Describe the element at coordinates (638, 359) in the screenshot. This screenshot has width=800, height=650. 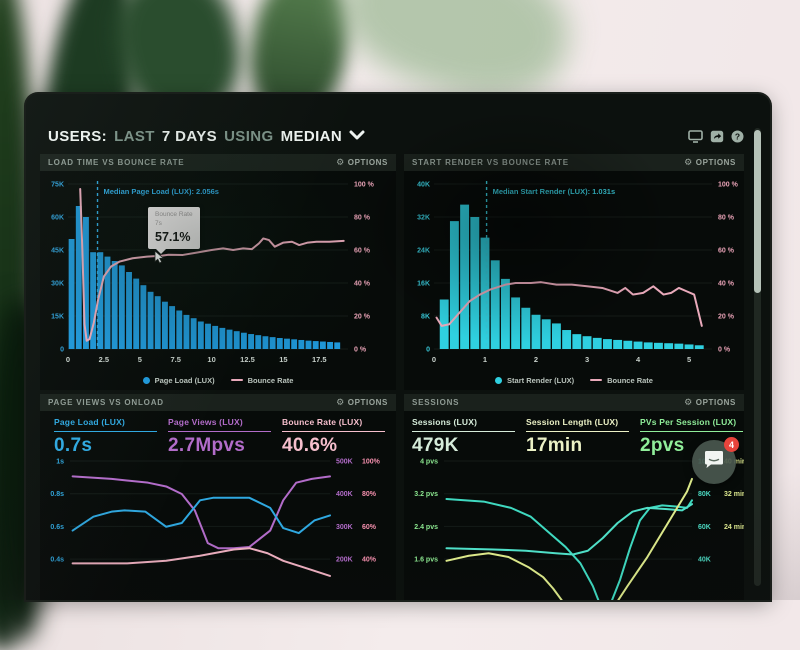
I see `svg-text: 4` at that location.